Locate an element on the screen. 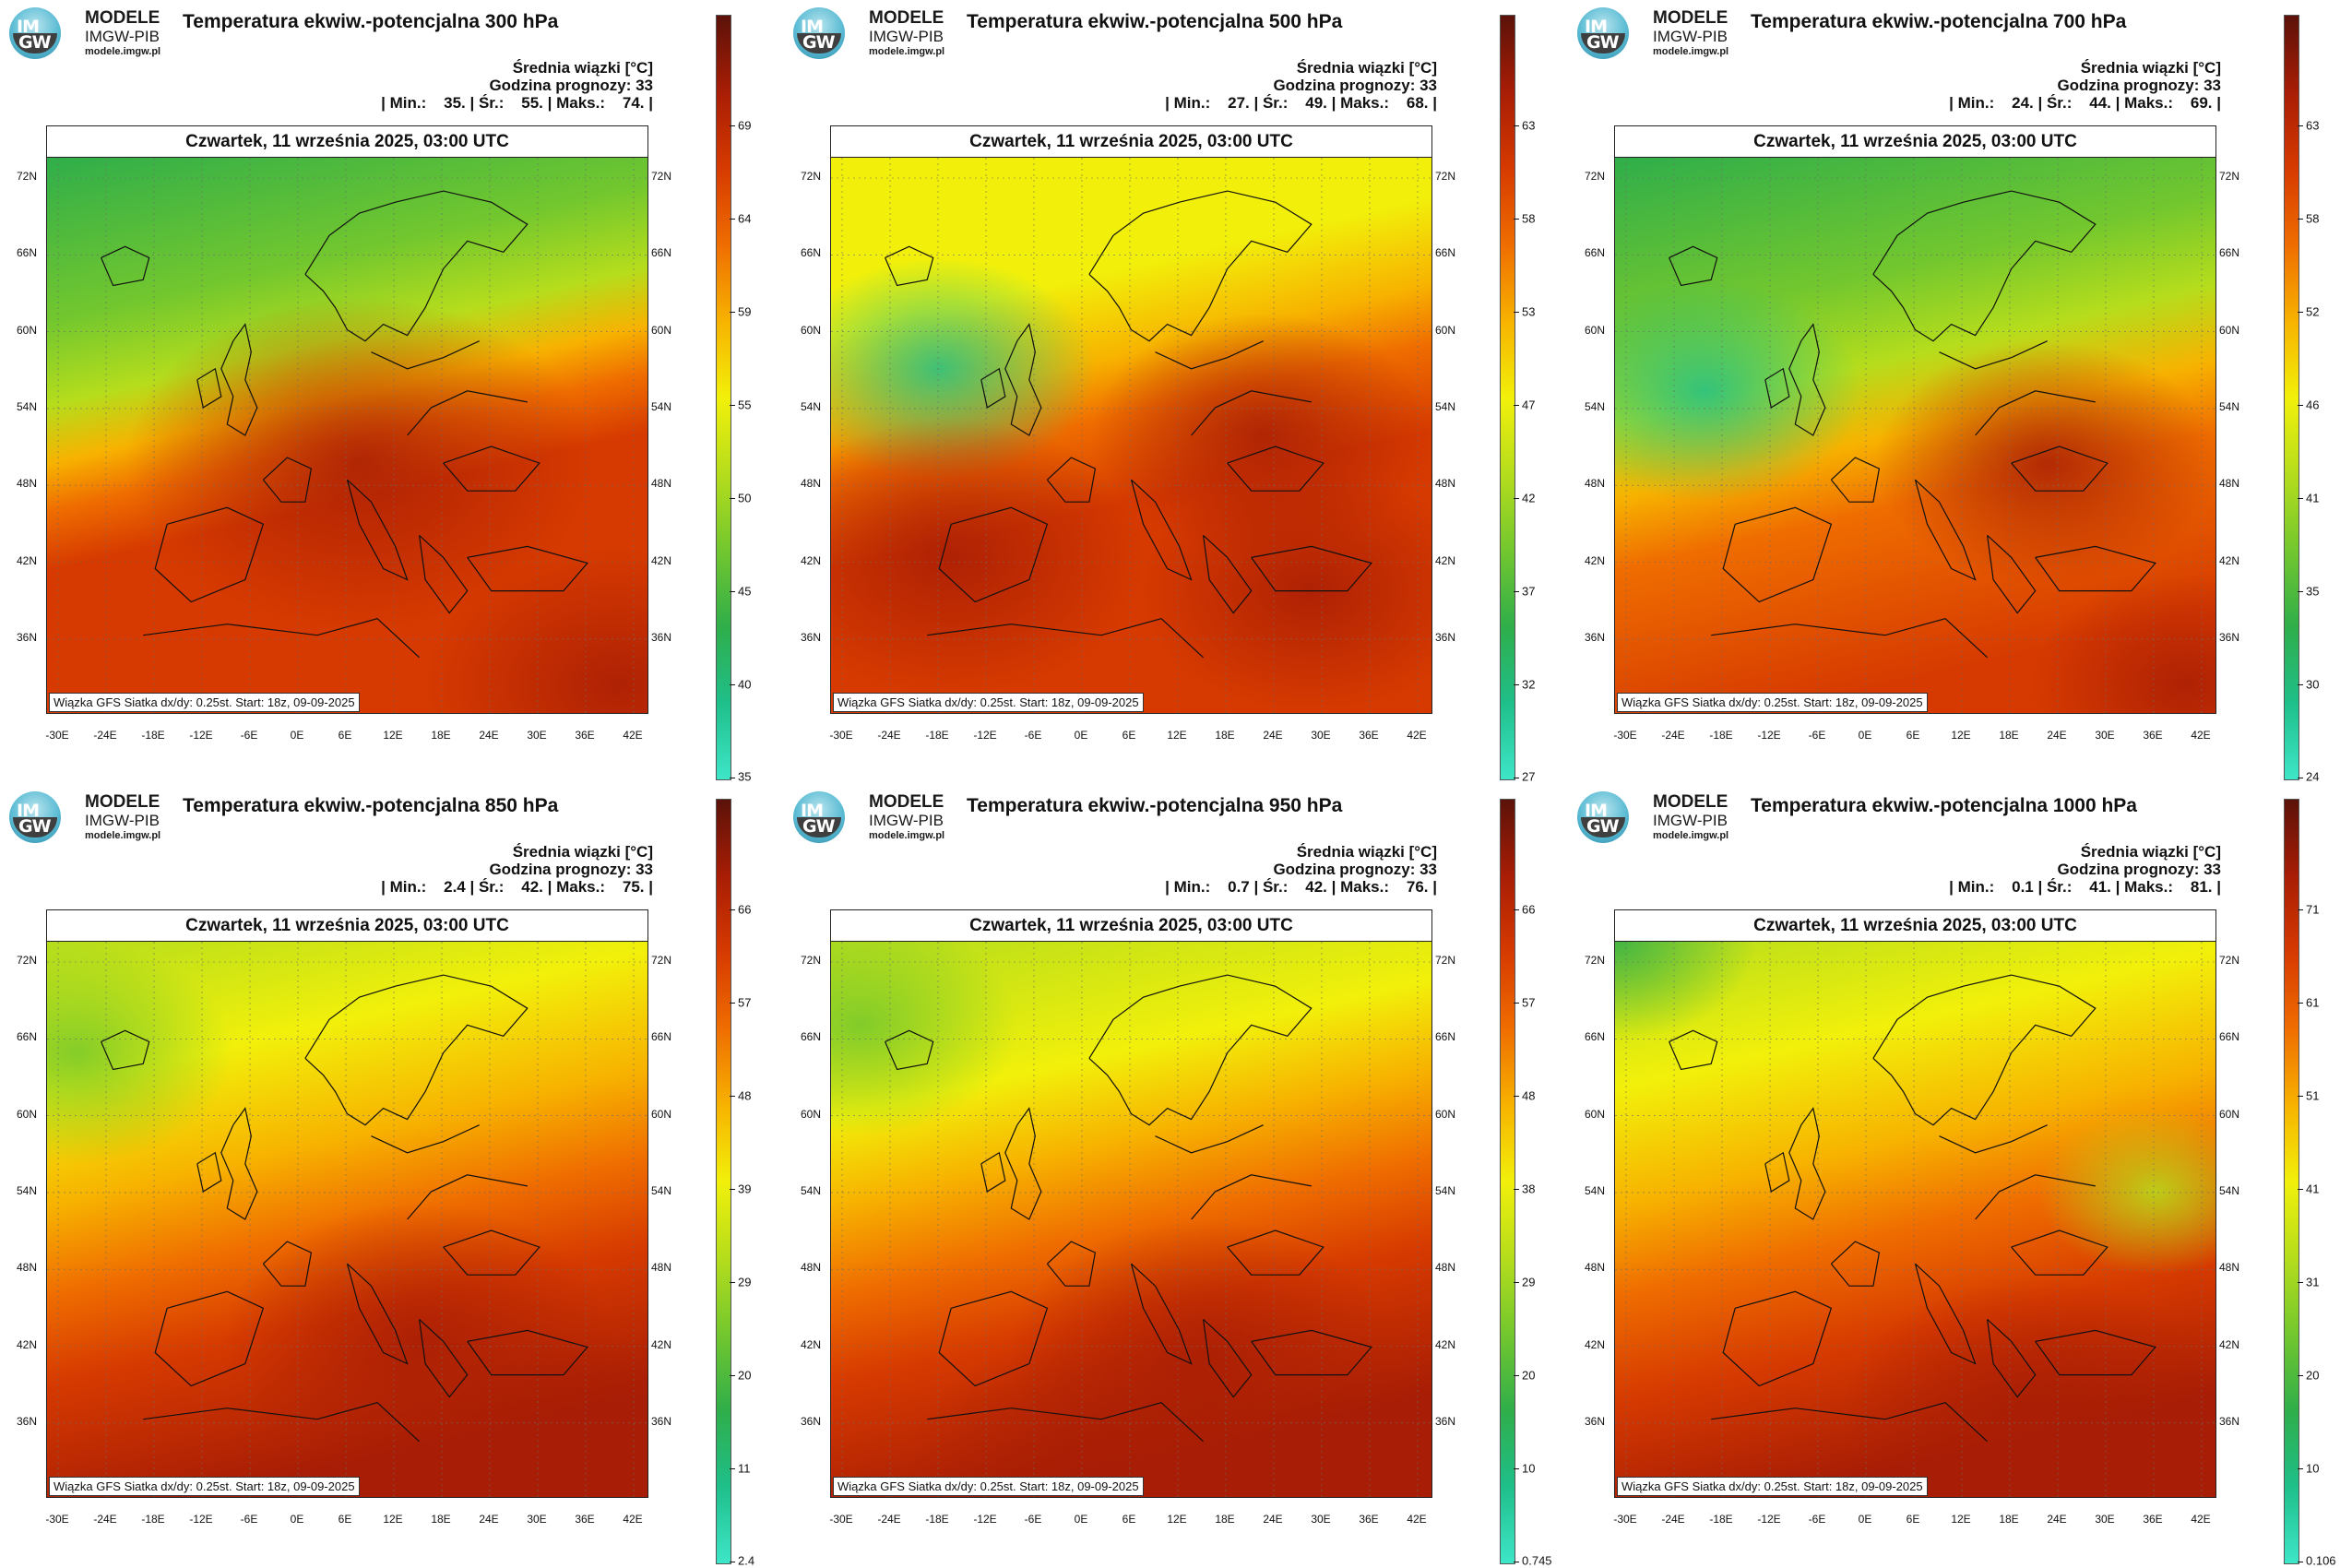 This screenshot has width=2352, height=1568. field-anomaly is located at coordinates (531, 1413).